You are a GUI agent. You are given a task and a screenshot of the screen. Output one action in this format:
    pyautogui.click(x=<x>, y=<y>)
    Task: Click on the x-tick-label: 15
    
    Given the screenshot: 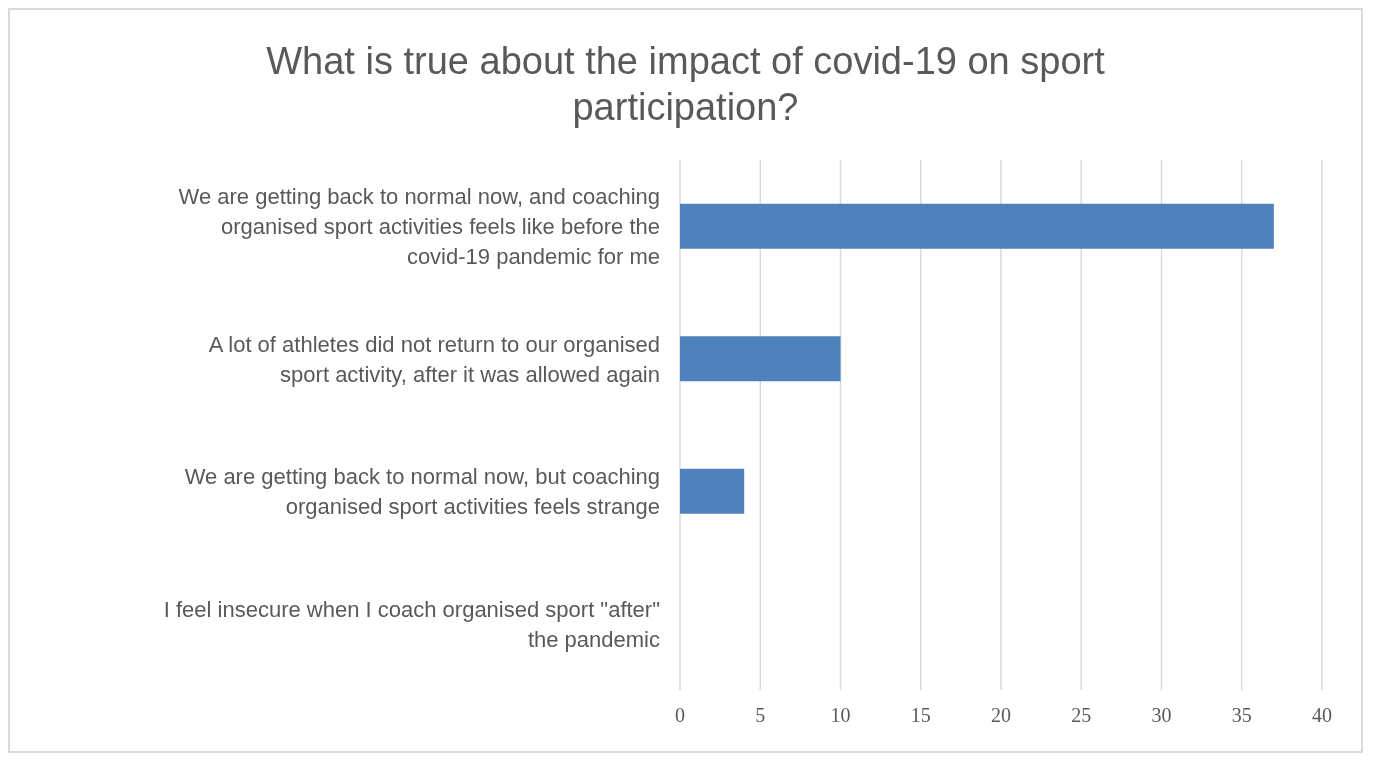 What is the action you would take?
    pyautogui.click(x=920, y=715)
    